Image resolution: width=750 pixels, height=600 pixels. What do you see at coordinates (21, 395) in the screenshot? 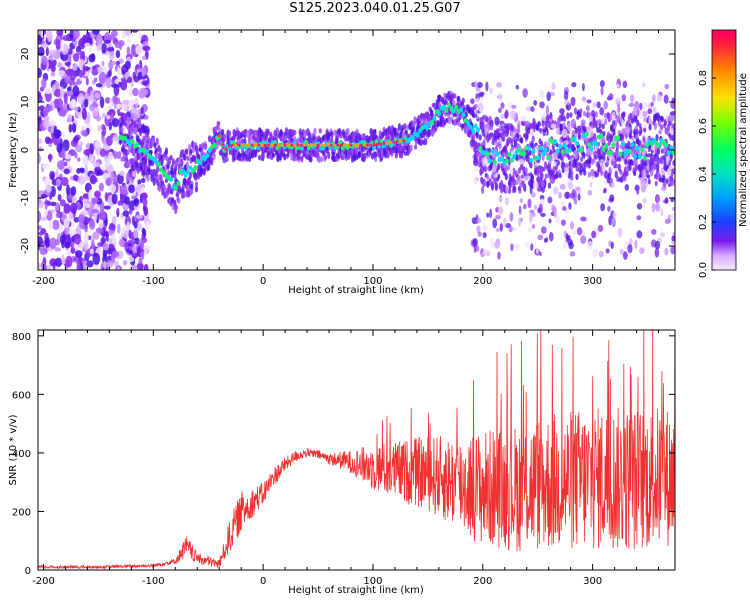
I see `snr-y-tick-label: 600` at bounding box center [21, 395].